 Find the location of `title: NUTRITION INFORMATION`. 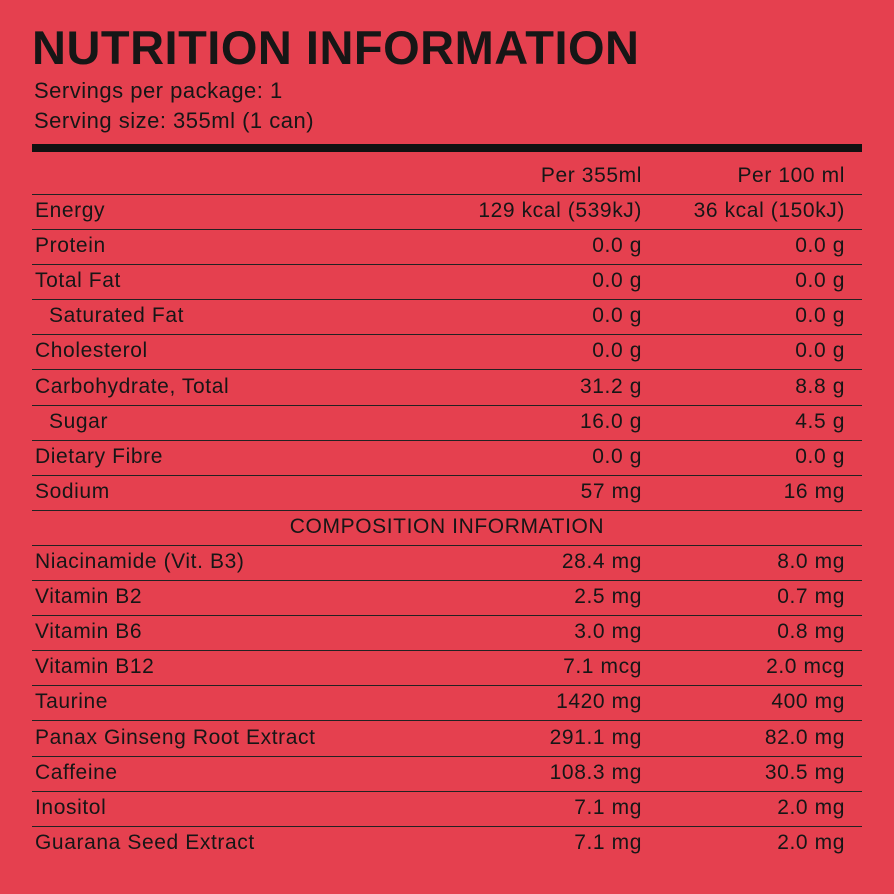

title: NUTRITION INFORMATION is located at coordinates (336, 47).